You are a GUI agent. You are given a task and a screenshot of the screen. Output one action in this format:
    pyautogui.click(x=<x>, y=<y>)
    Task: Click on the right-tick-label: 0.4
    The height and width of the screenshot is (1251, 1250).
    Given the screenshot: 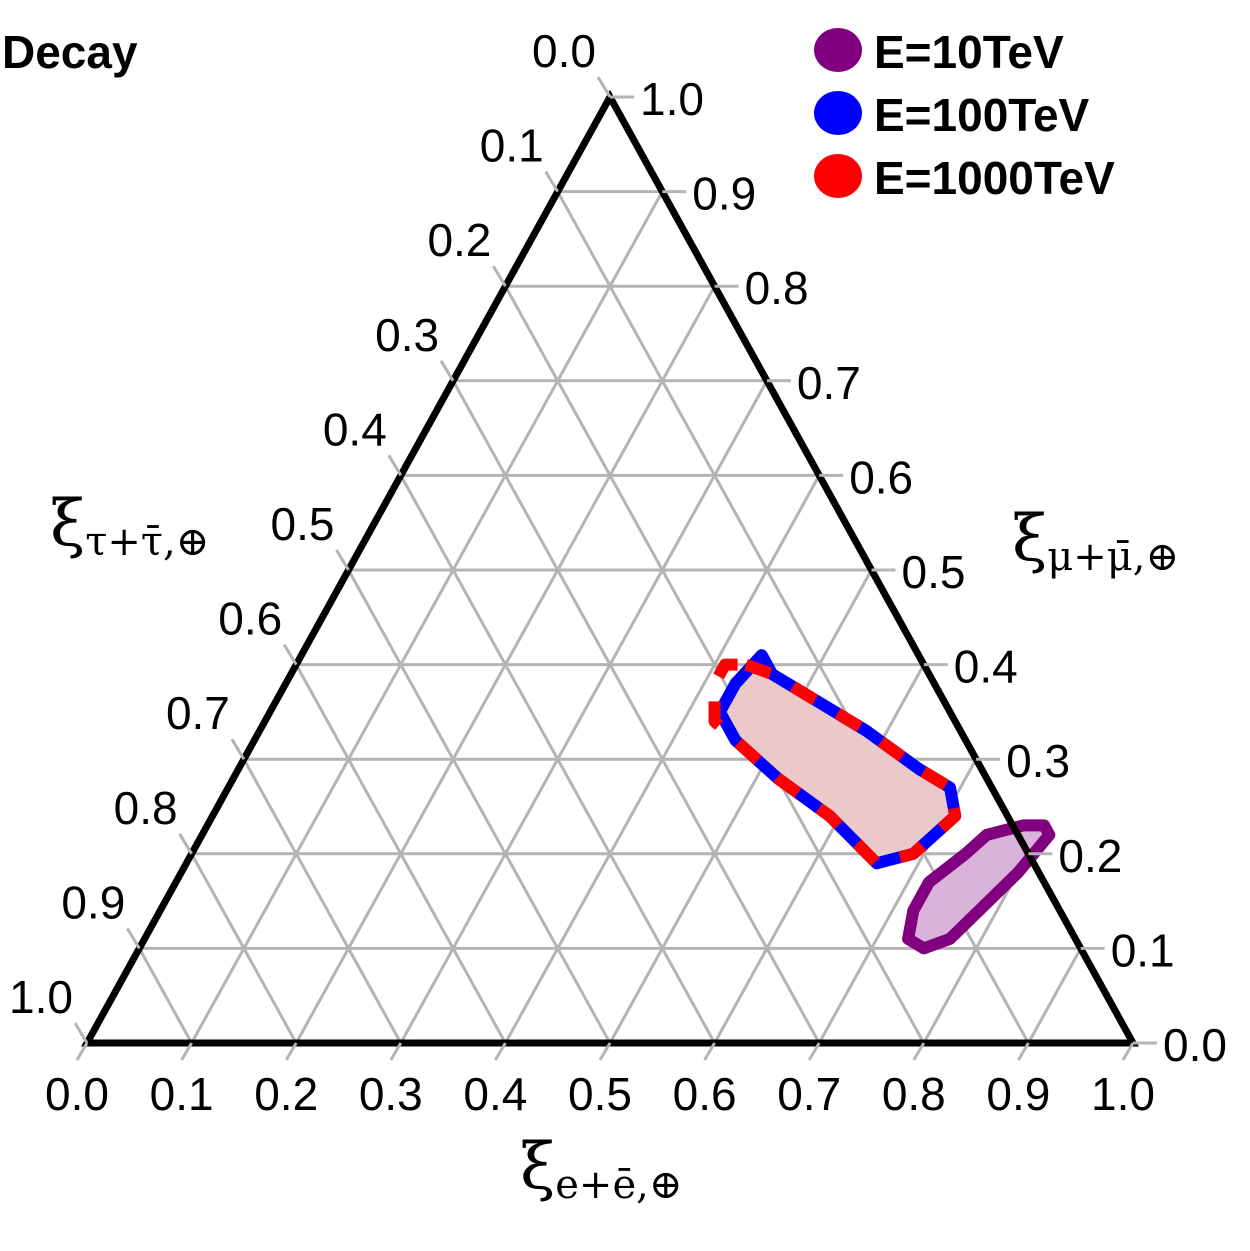 What is the action you would take?
    pyautogui.click(x=986, y=667)
    